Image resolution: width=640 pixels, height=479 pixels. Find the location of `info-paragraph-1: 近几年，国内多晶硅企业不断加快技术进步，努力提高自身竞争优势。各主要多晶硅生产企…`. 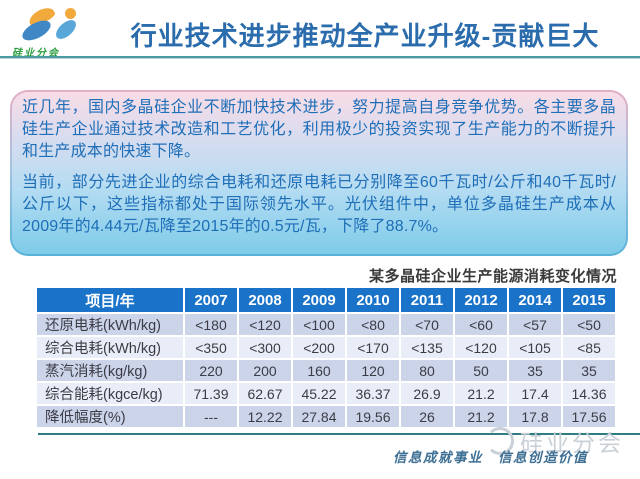

info-paragraph-1: 近几年，国内多晶硅企业不断加快技术进步，努力提高自身竞争优势。各主要多晶硅生产企… is located at coordinates (319, 129).